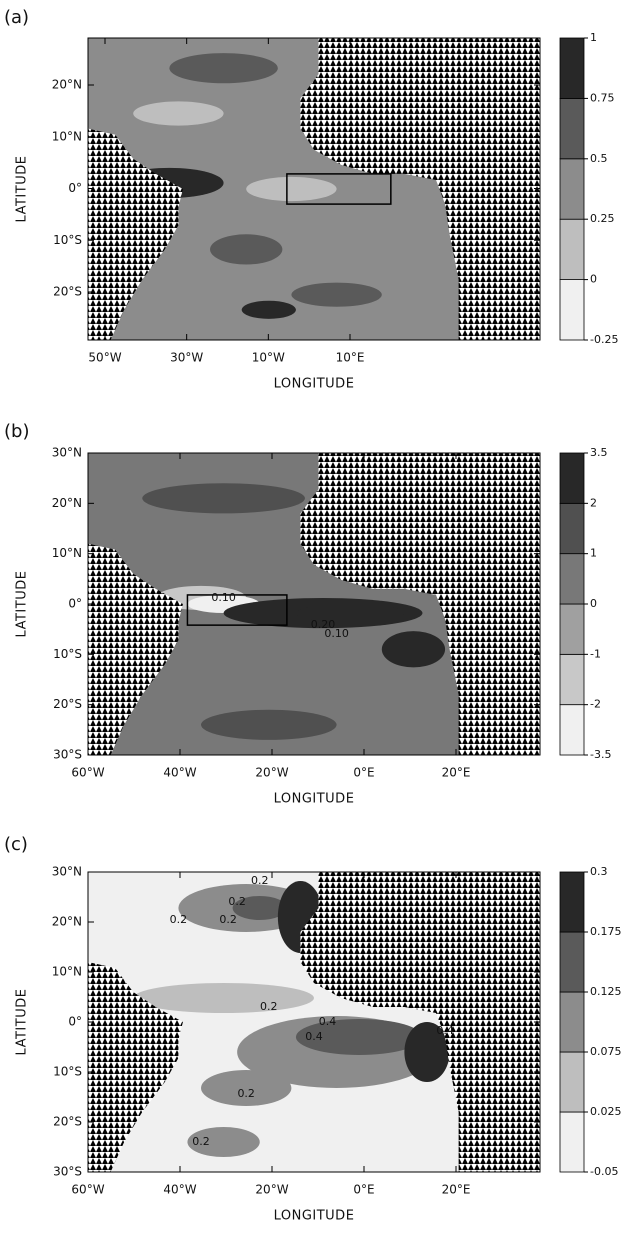 Image resolution: width=628 pixels, height=1235 pixels. I want to click on colorbar-label: 0.25, so click(602, 218).